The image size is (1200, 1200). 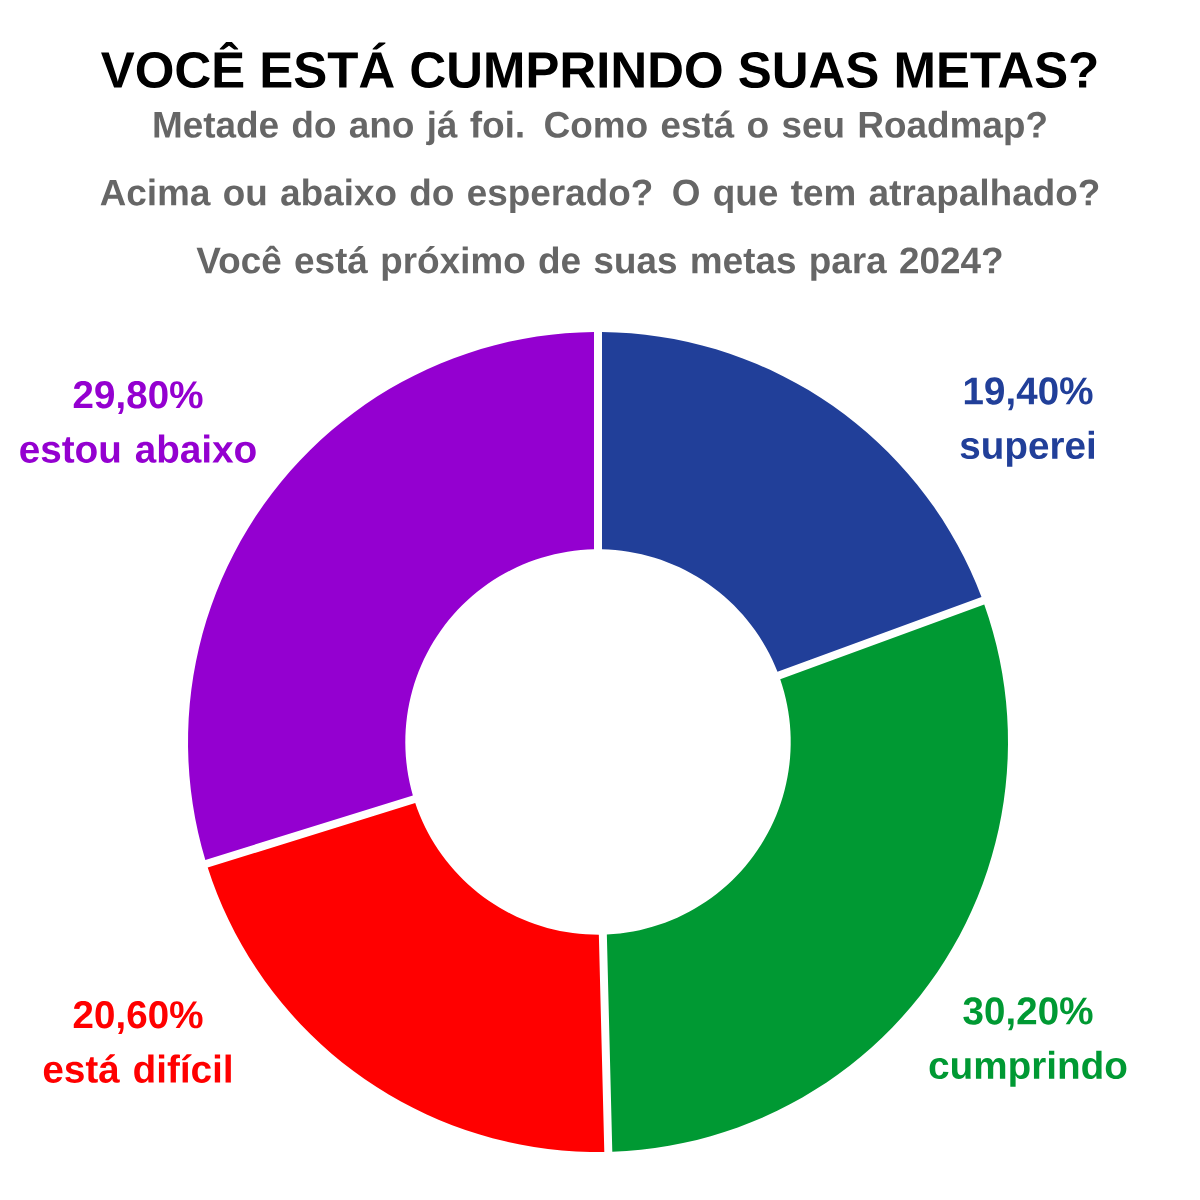 What do you see at coordinates (1028, 1014) in the screenshot?
I see `data-label: 30,20%` at bounding box center [1028, 1014].